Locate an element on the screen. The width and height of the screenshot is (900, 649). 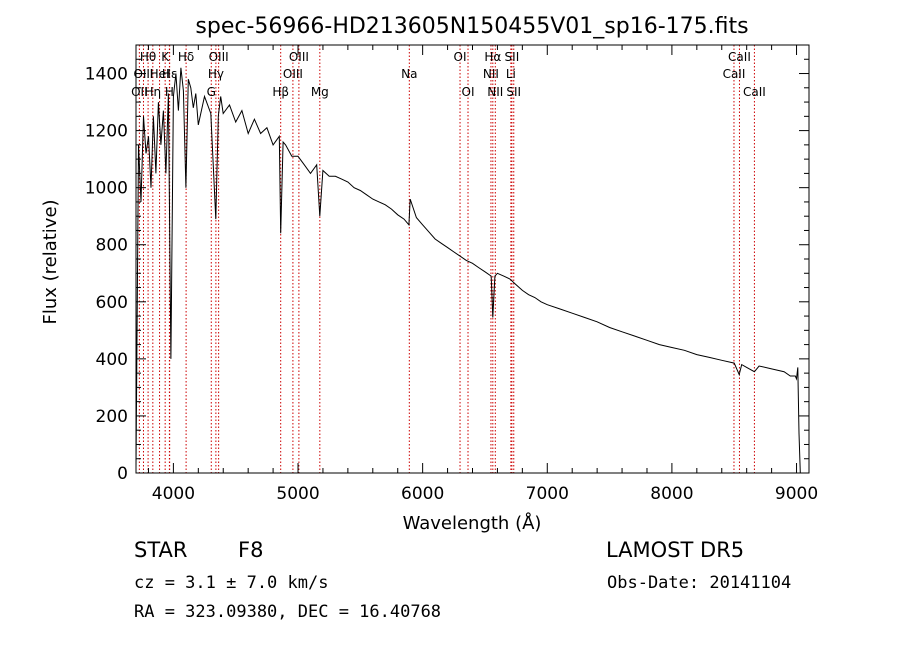
x-tick-label: 4000 is located at coordinates (173, 494).